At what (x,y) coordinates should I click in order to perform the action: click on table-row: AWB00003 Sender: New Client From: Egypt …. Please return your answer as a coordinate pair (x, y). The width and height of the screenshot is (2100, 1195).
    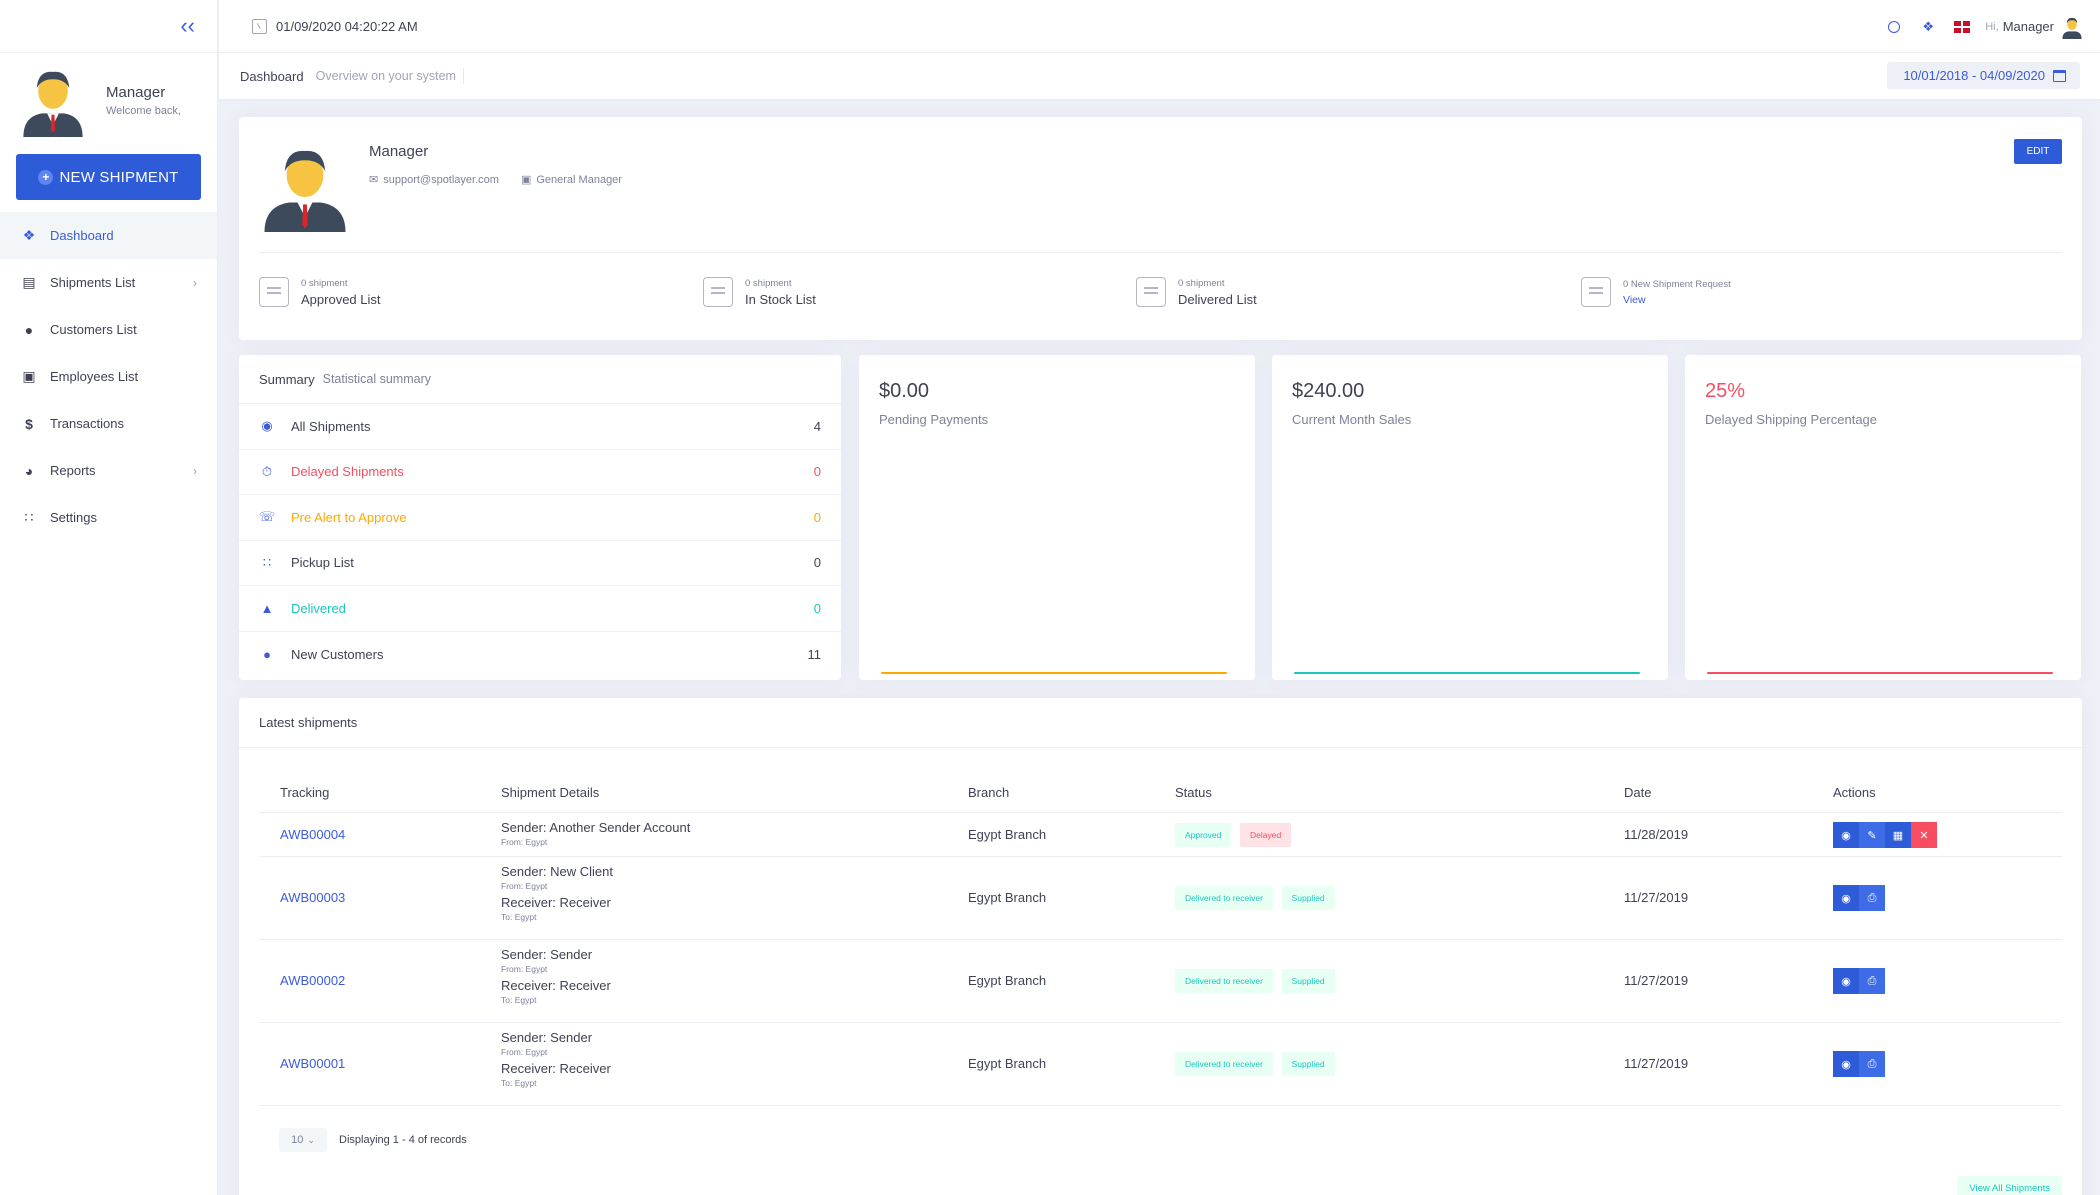
    Looking at the image, I should click on (1160, 898).